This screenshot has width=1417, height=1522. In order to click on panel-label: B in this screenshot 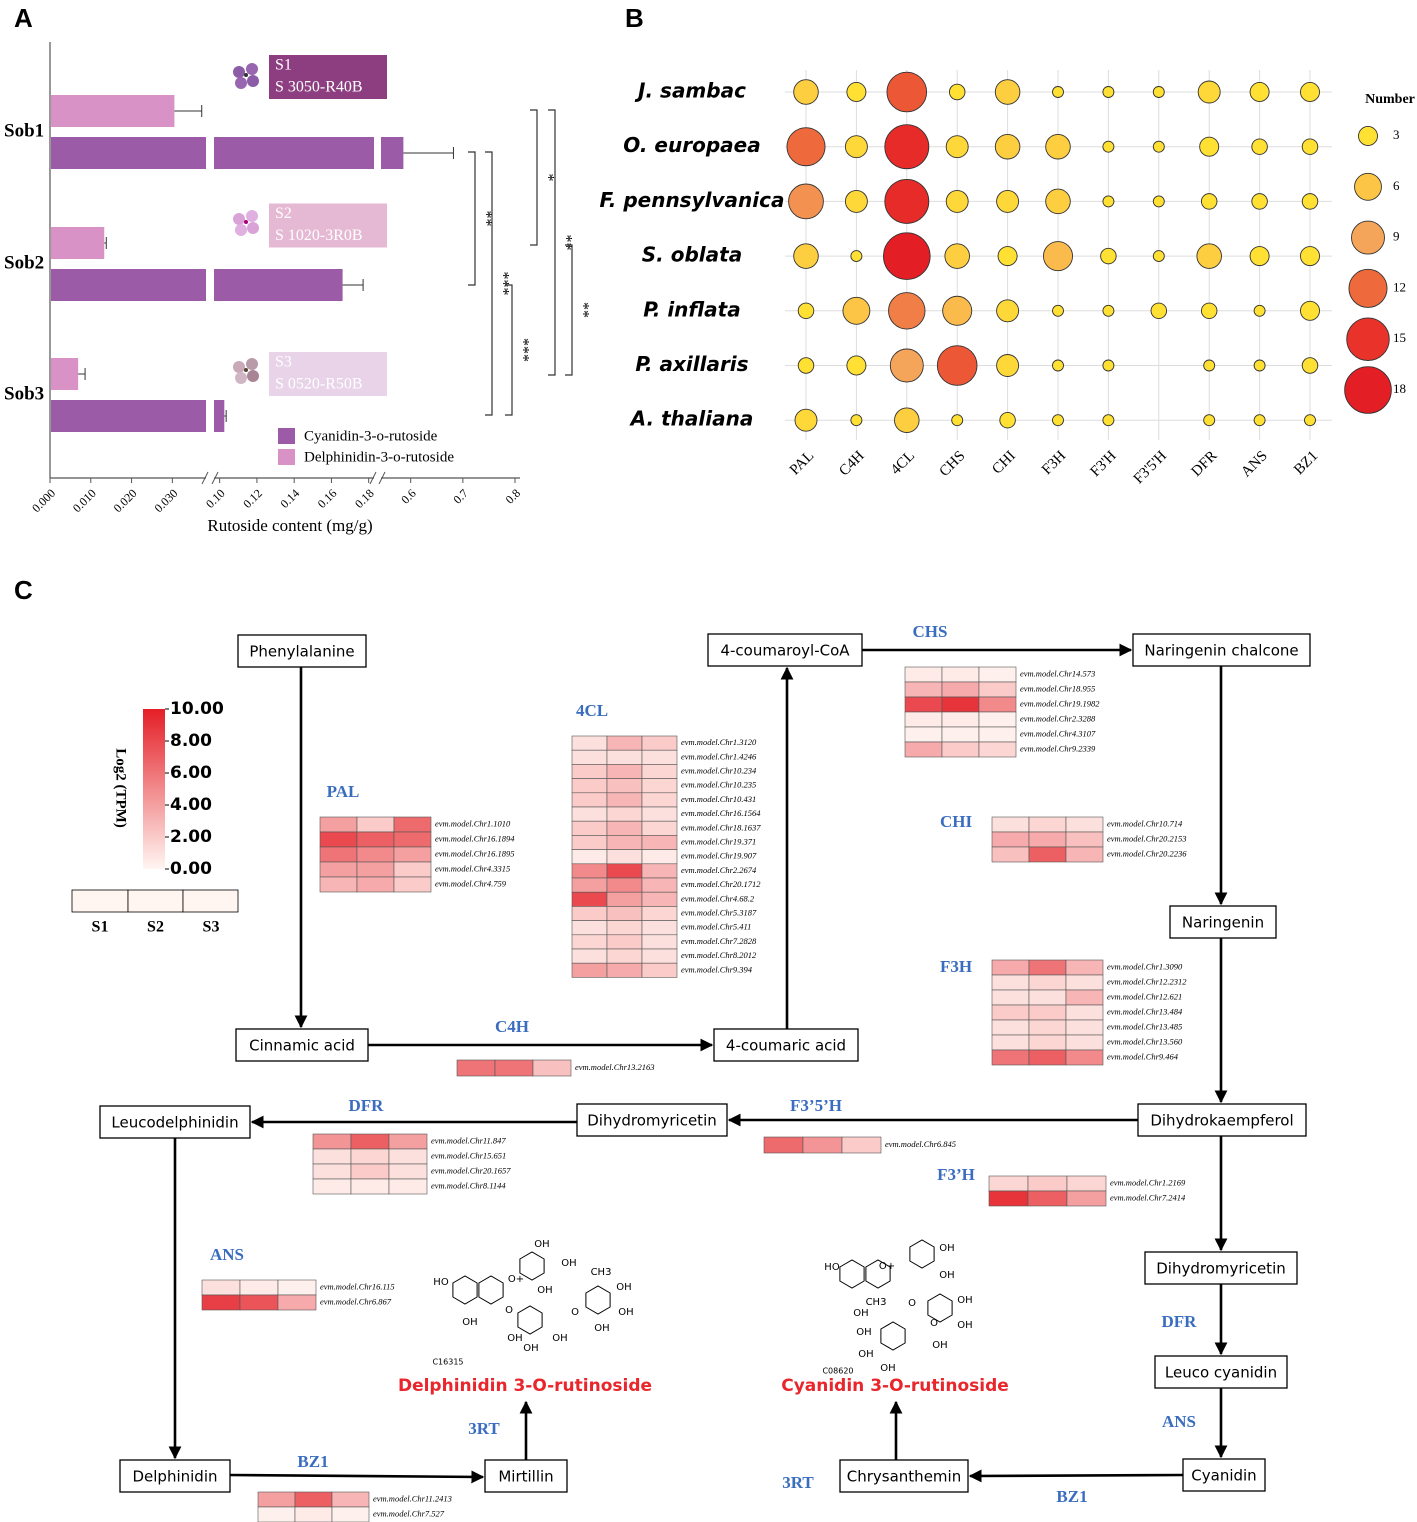, I will do `click(634, 18)`.